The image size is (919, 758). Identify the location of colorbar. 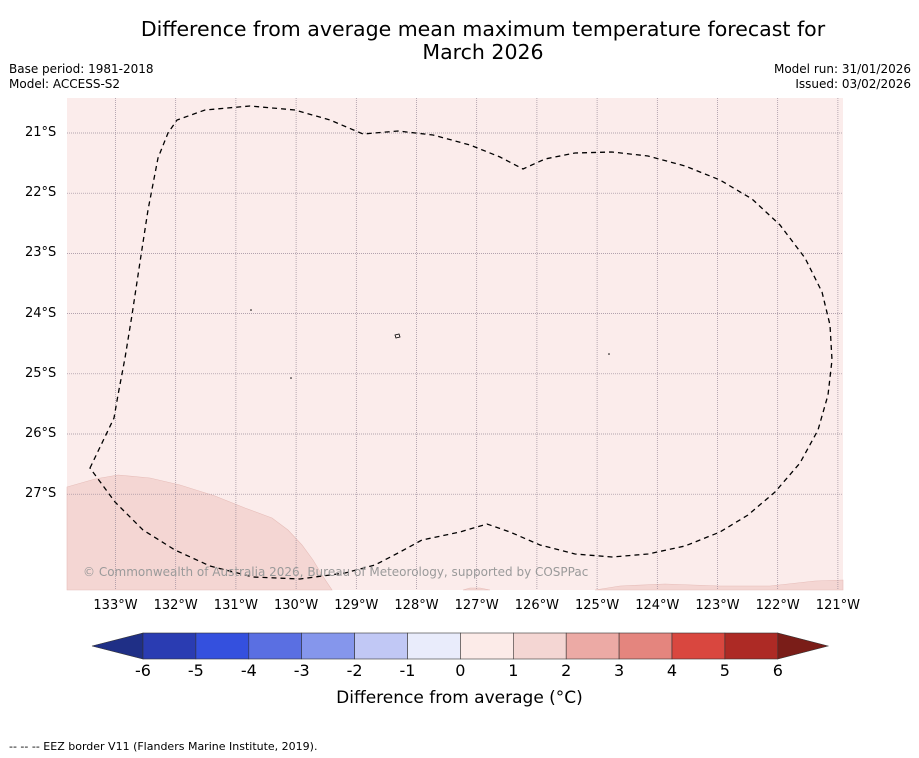
(460, 646).